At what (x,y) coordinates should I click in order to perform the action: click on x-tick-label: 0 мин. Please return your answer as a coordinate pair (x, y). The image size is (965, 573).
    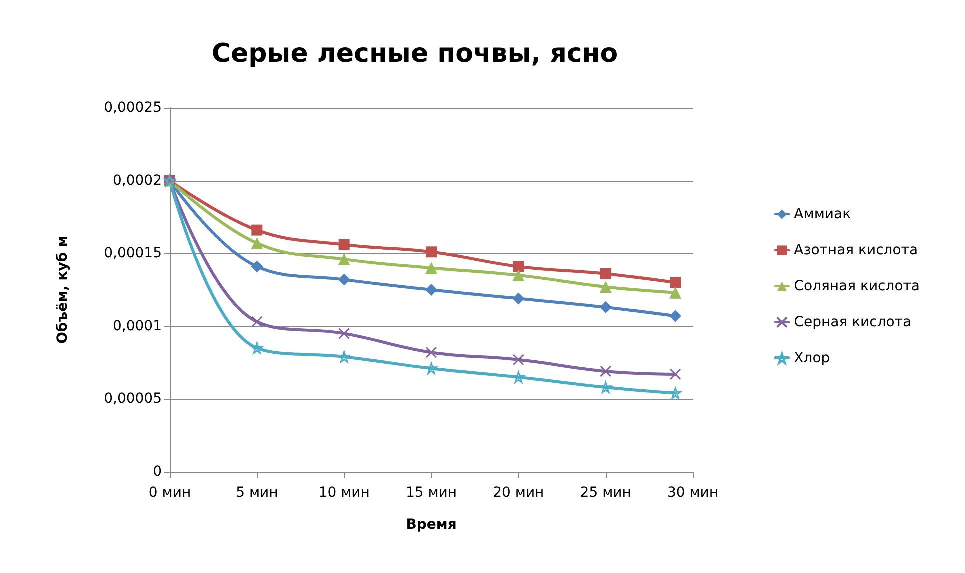
    Looking at the image, I should click on (170, 493).